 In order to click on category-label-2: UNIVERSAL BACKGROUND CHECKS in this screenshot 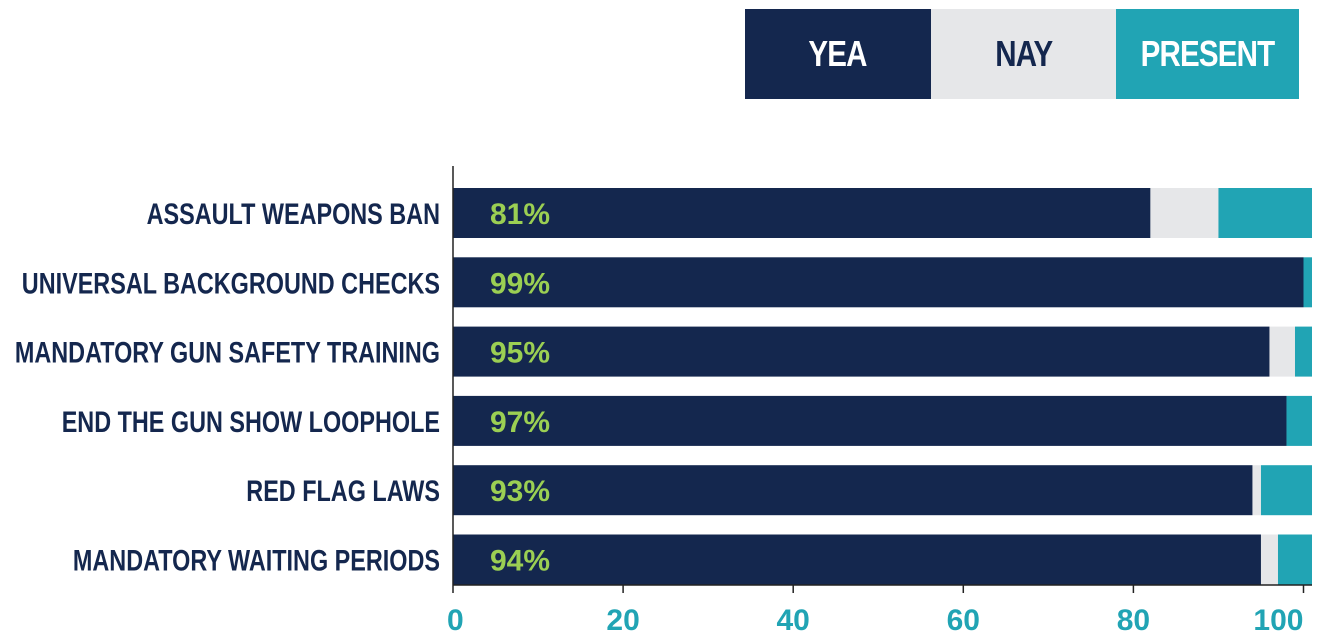, I will do `click(231, 283)`.